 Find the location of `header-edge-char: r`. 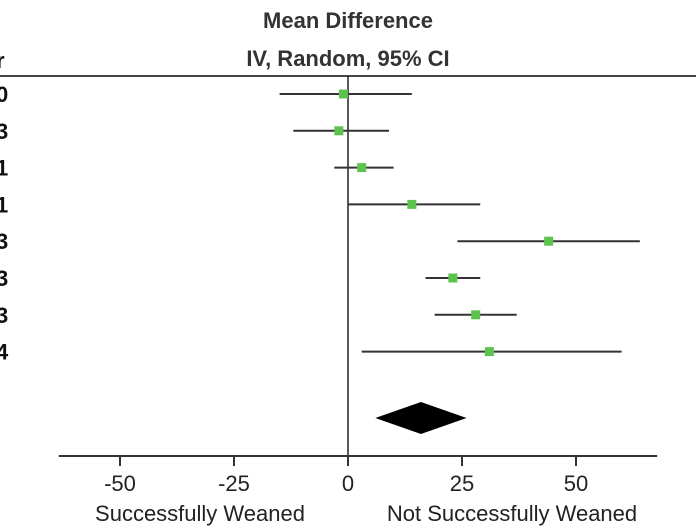

header-edge-char: r is located at coordinates (2, 60).